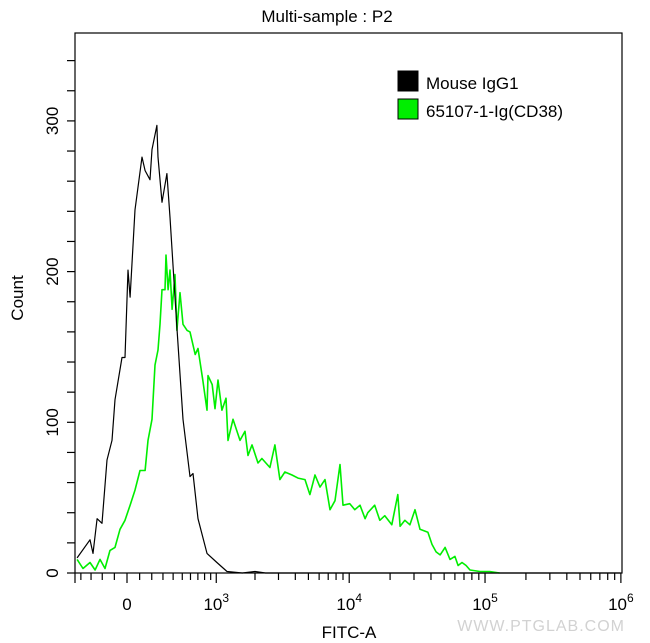 The image size is (650, 643). I want to click on x-tick-label: 10⁴, so click(349, 602).